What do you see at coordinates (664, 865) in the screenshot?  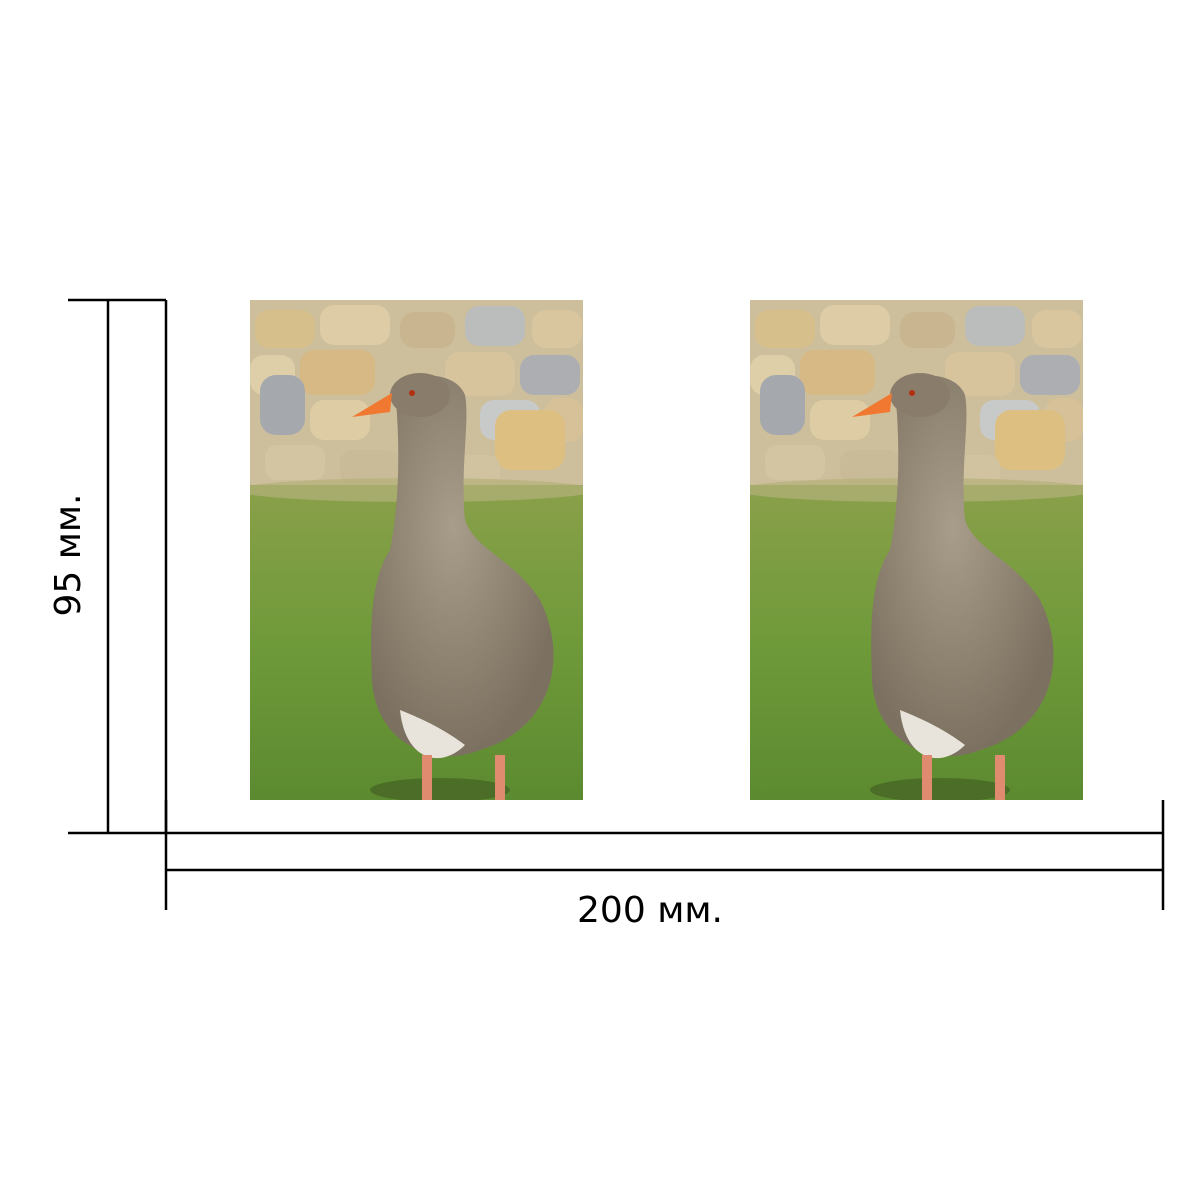 I see `width-dimension: 200 мм.` at bounding box center [664, 865].